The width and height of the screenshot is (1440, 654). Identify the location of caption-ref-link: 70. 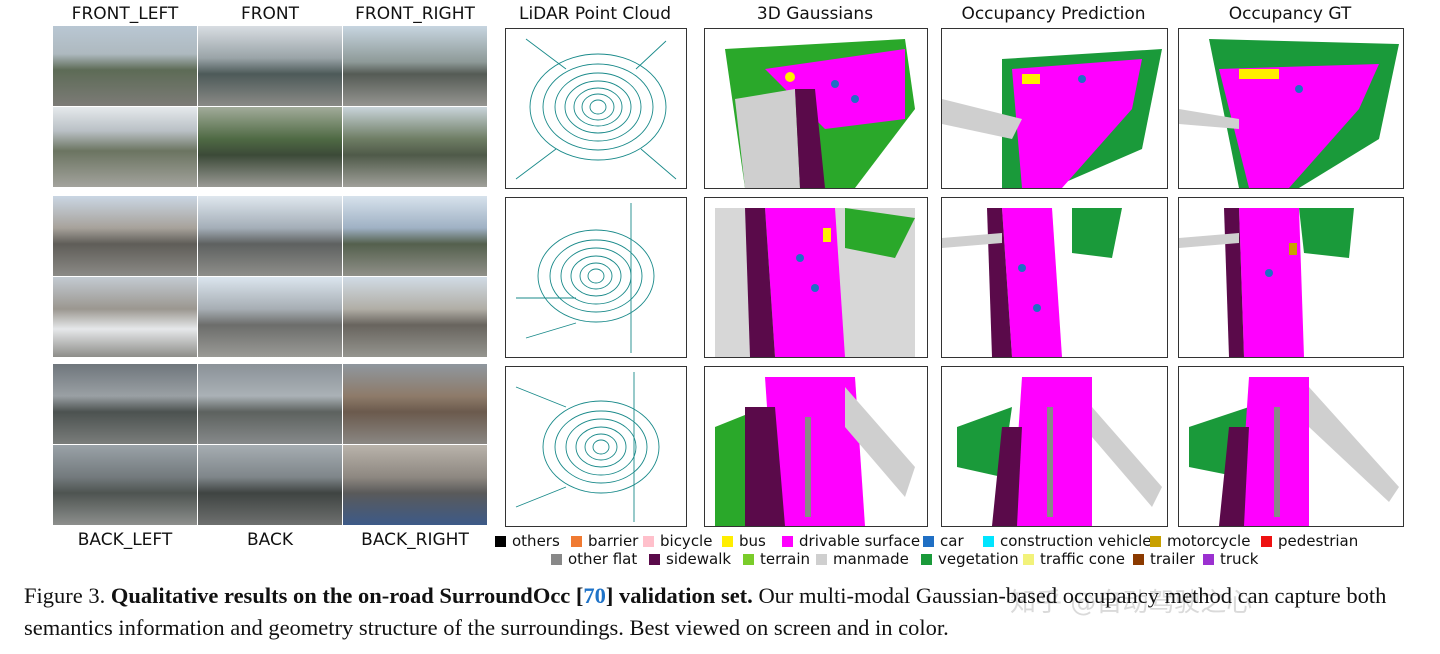
(594, 595).